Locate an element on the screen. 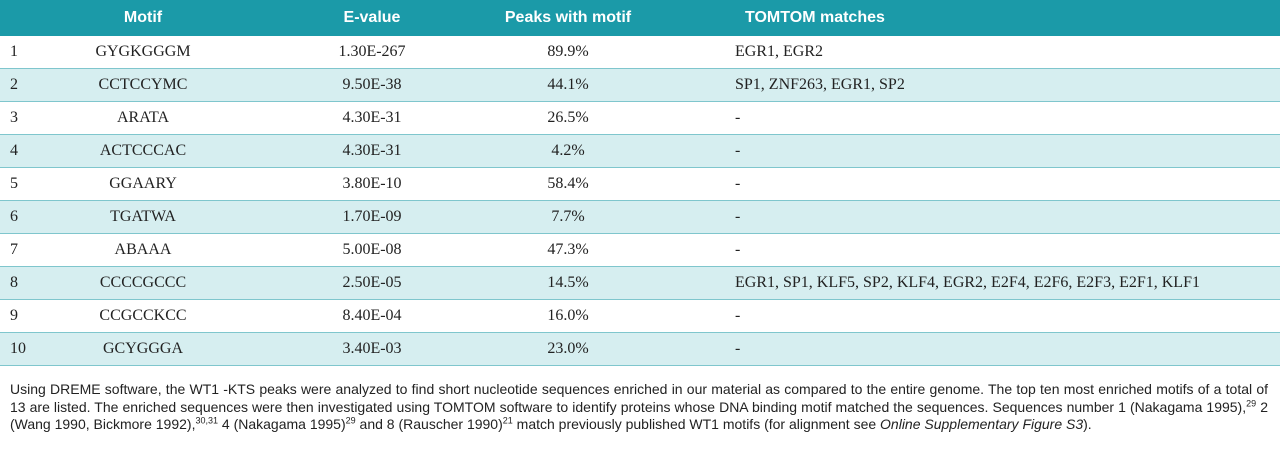  table-cell: 4.2% is located at coordinates (568, 151).